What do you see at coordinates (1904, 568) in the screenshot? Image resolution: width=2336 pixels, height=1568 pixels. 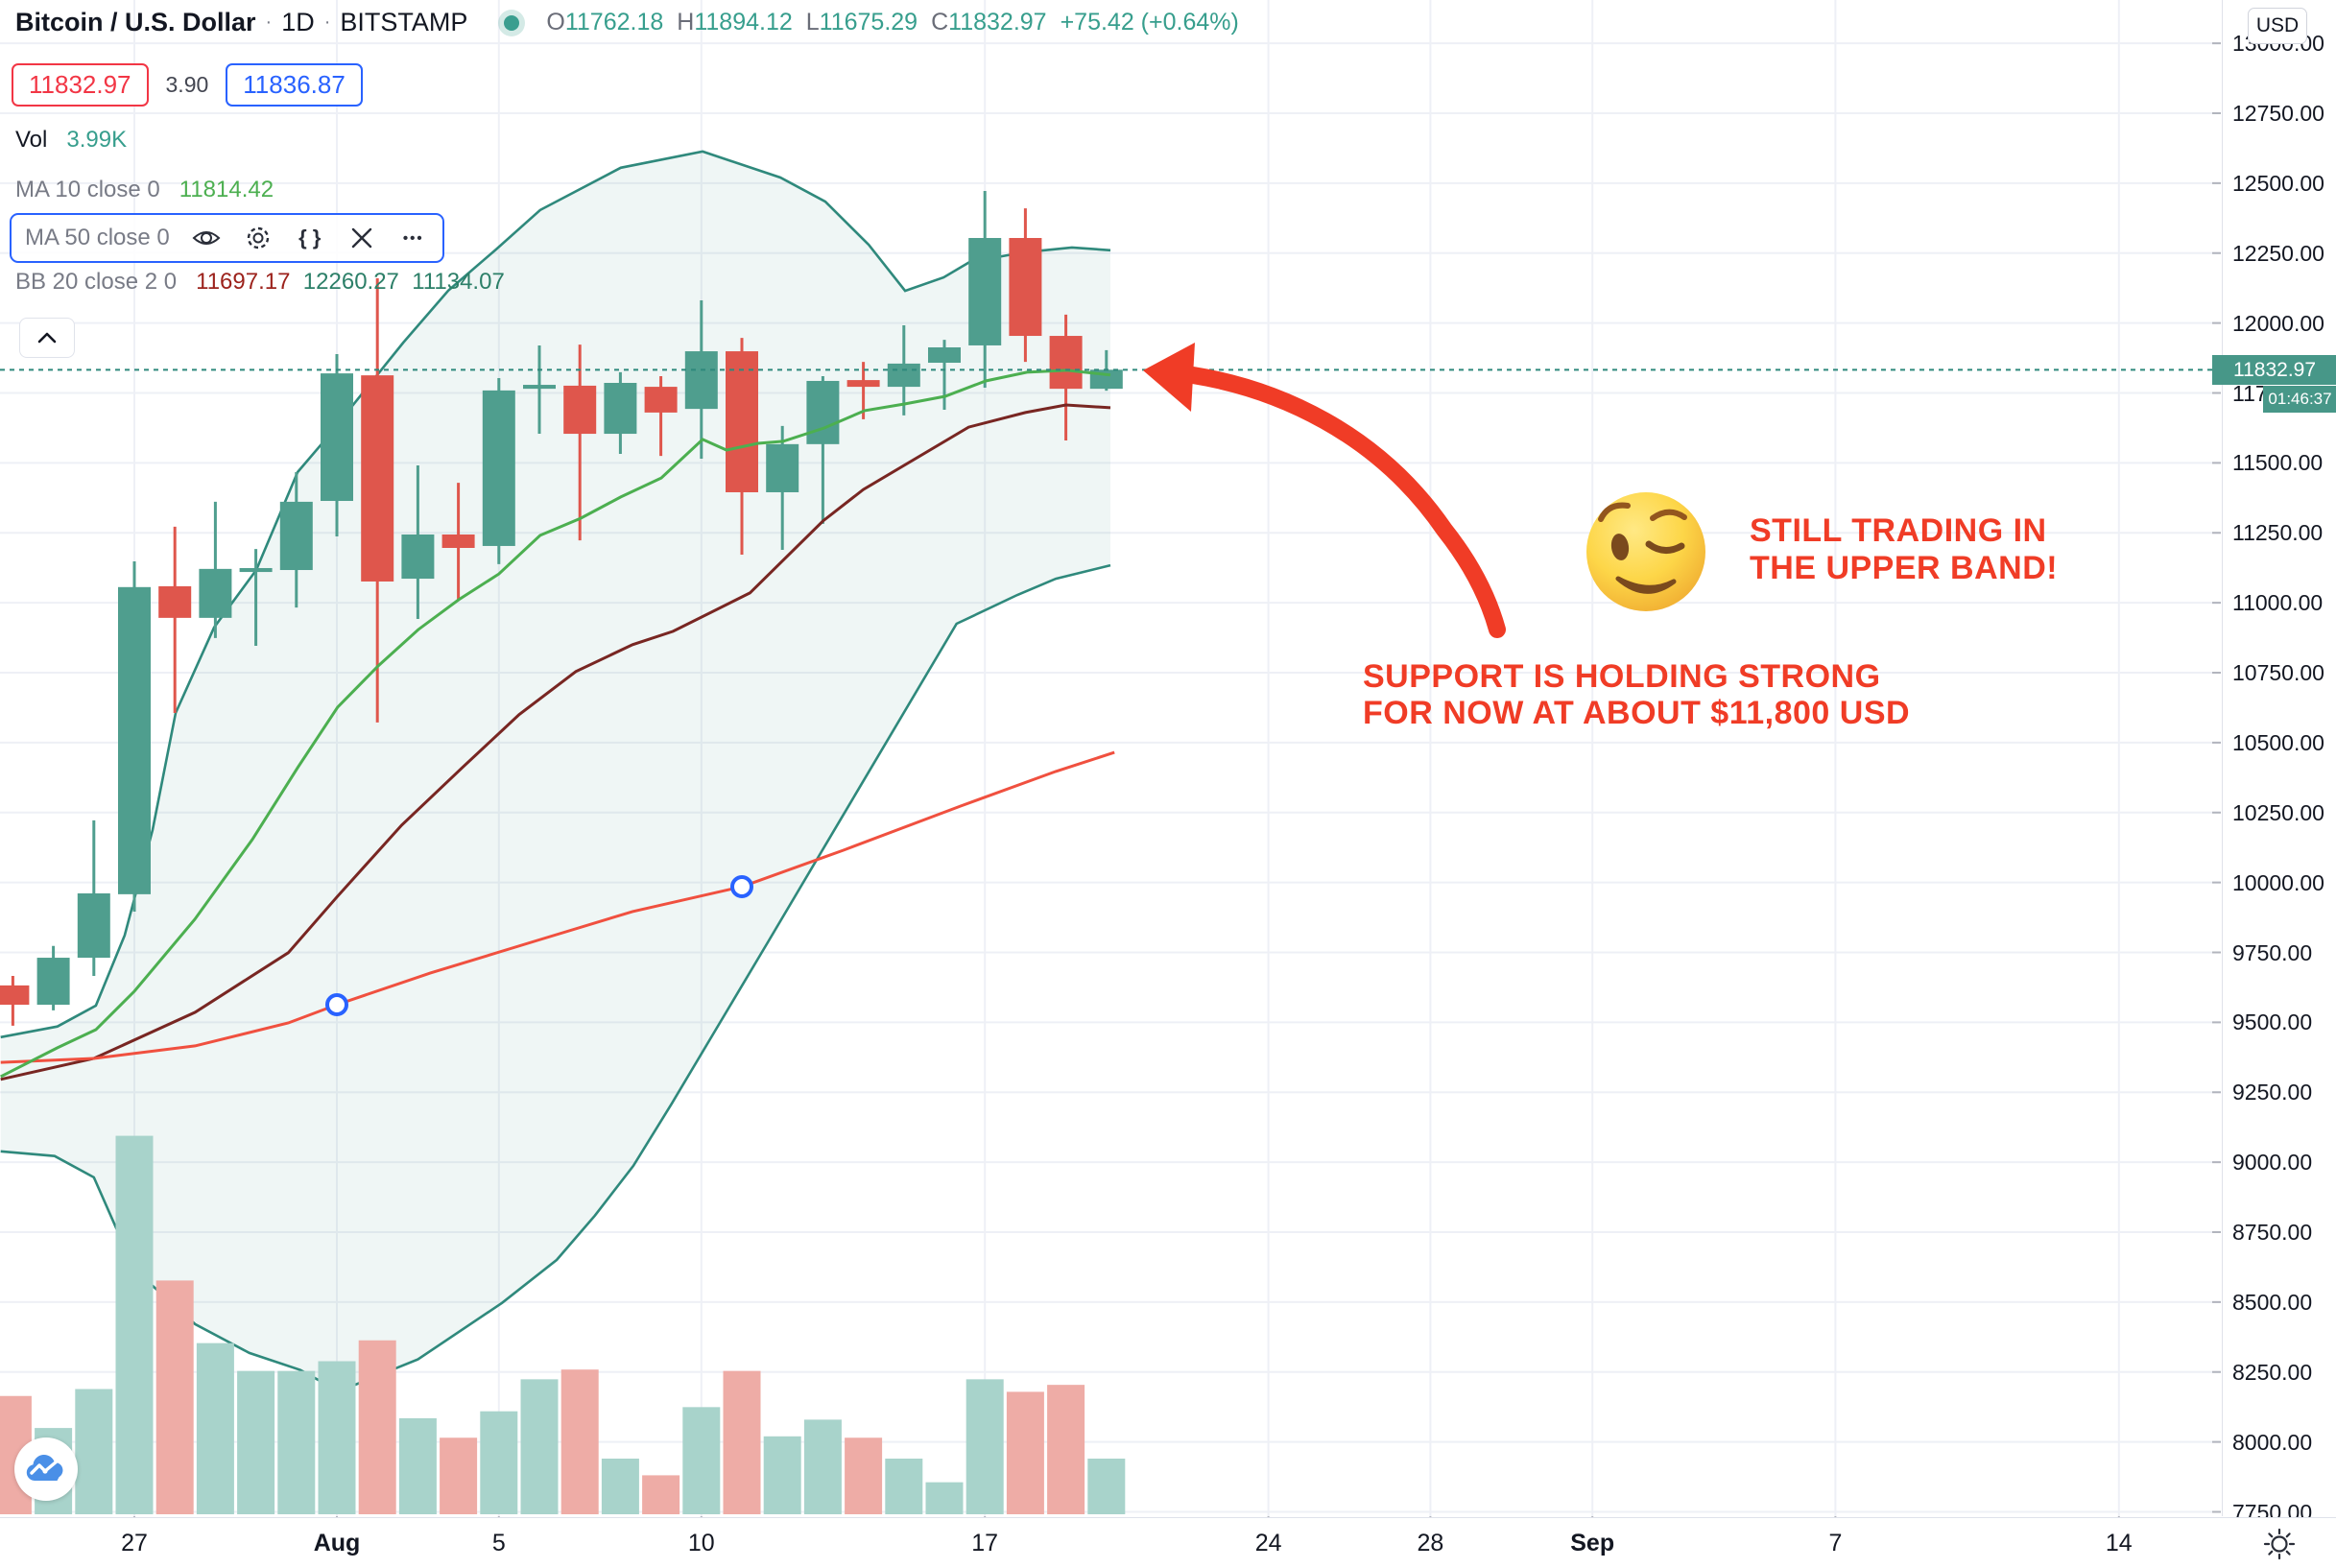 I see `annotation-line: THE UPPER BAND!` at bounding box center [1904, 568].